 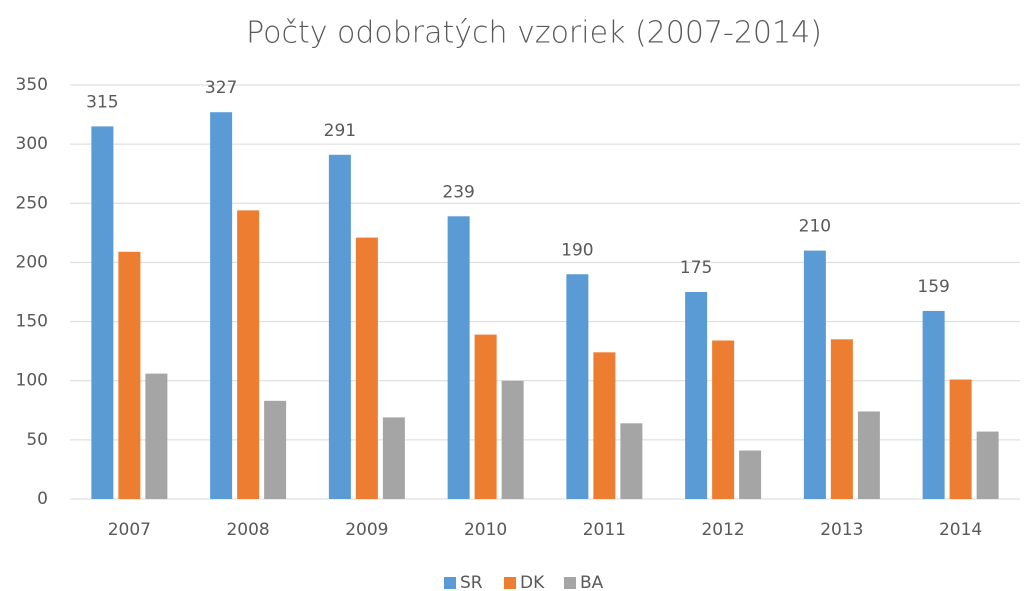 What do you see at coordinates (32, 322) in the screenshot?
I see `y-tick-label: 150` at bounding box center [32, 322].